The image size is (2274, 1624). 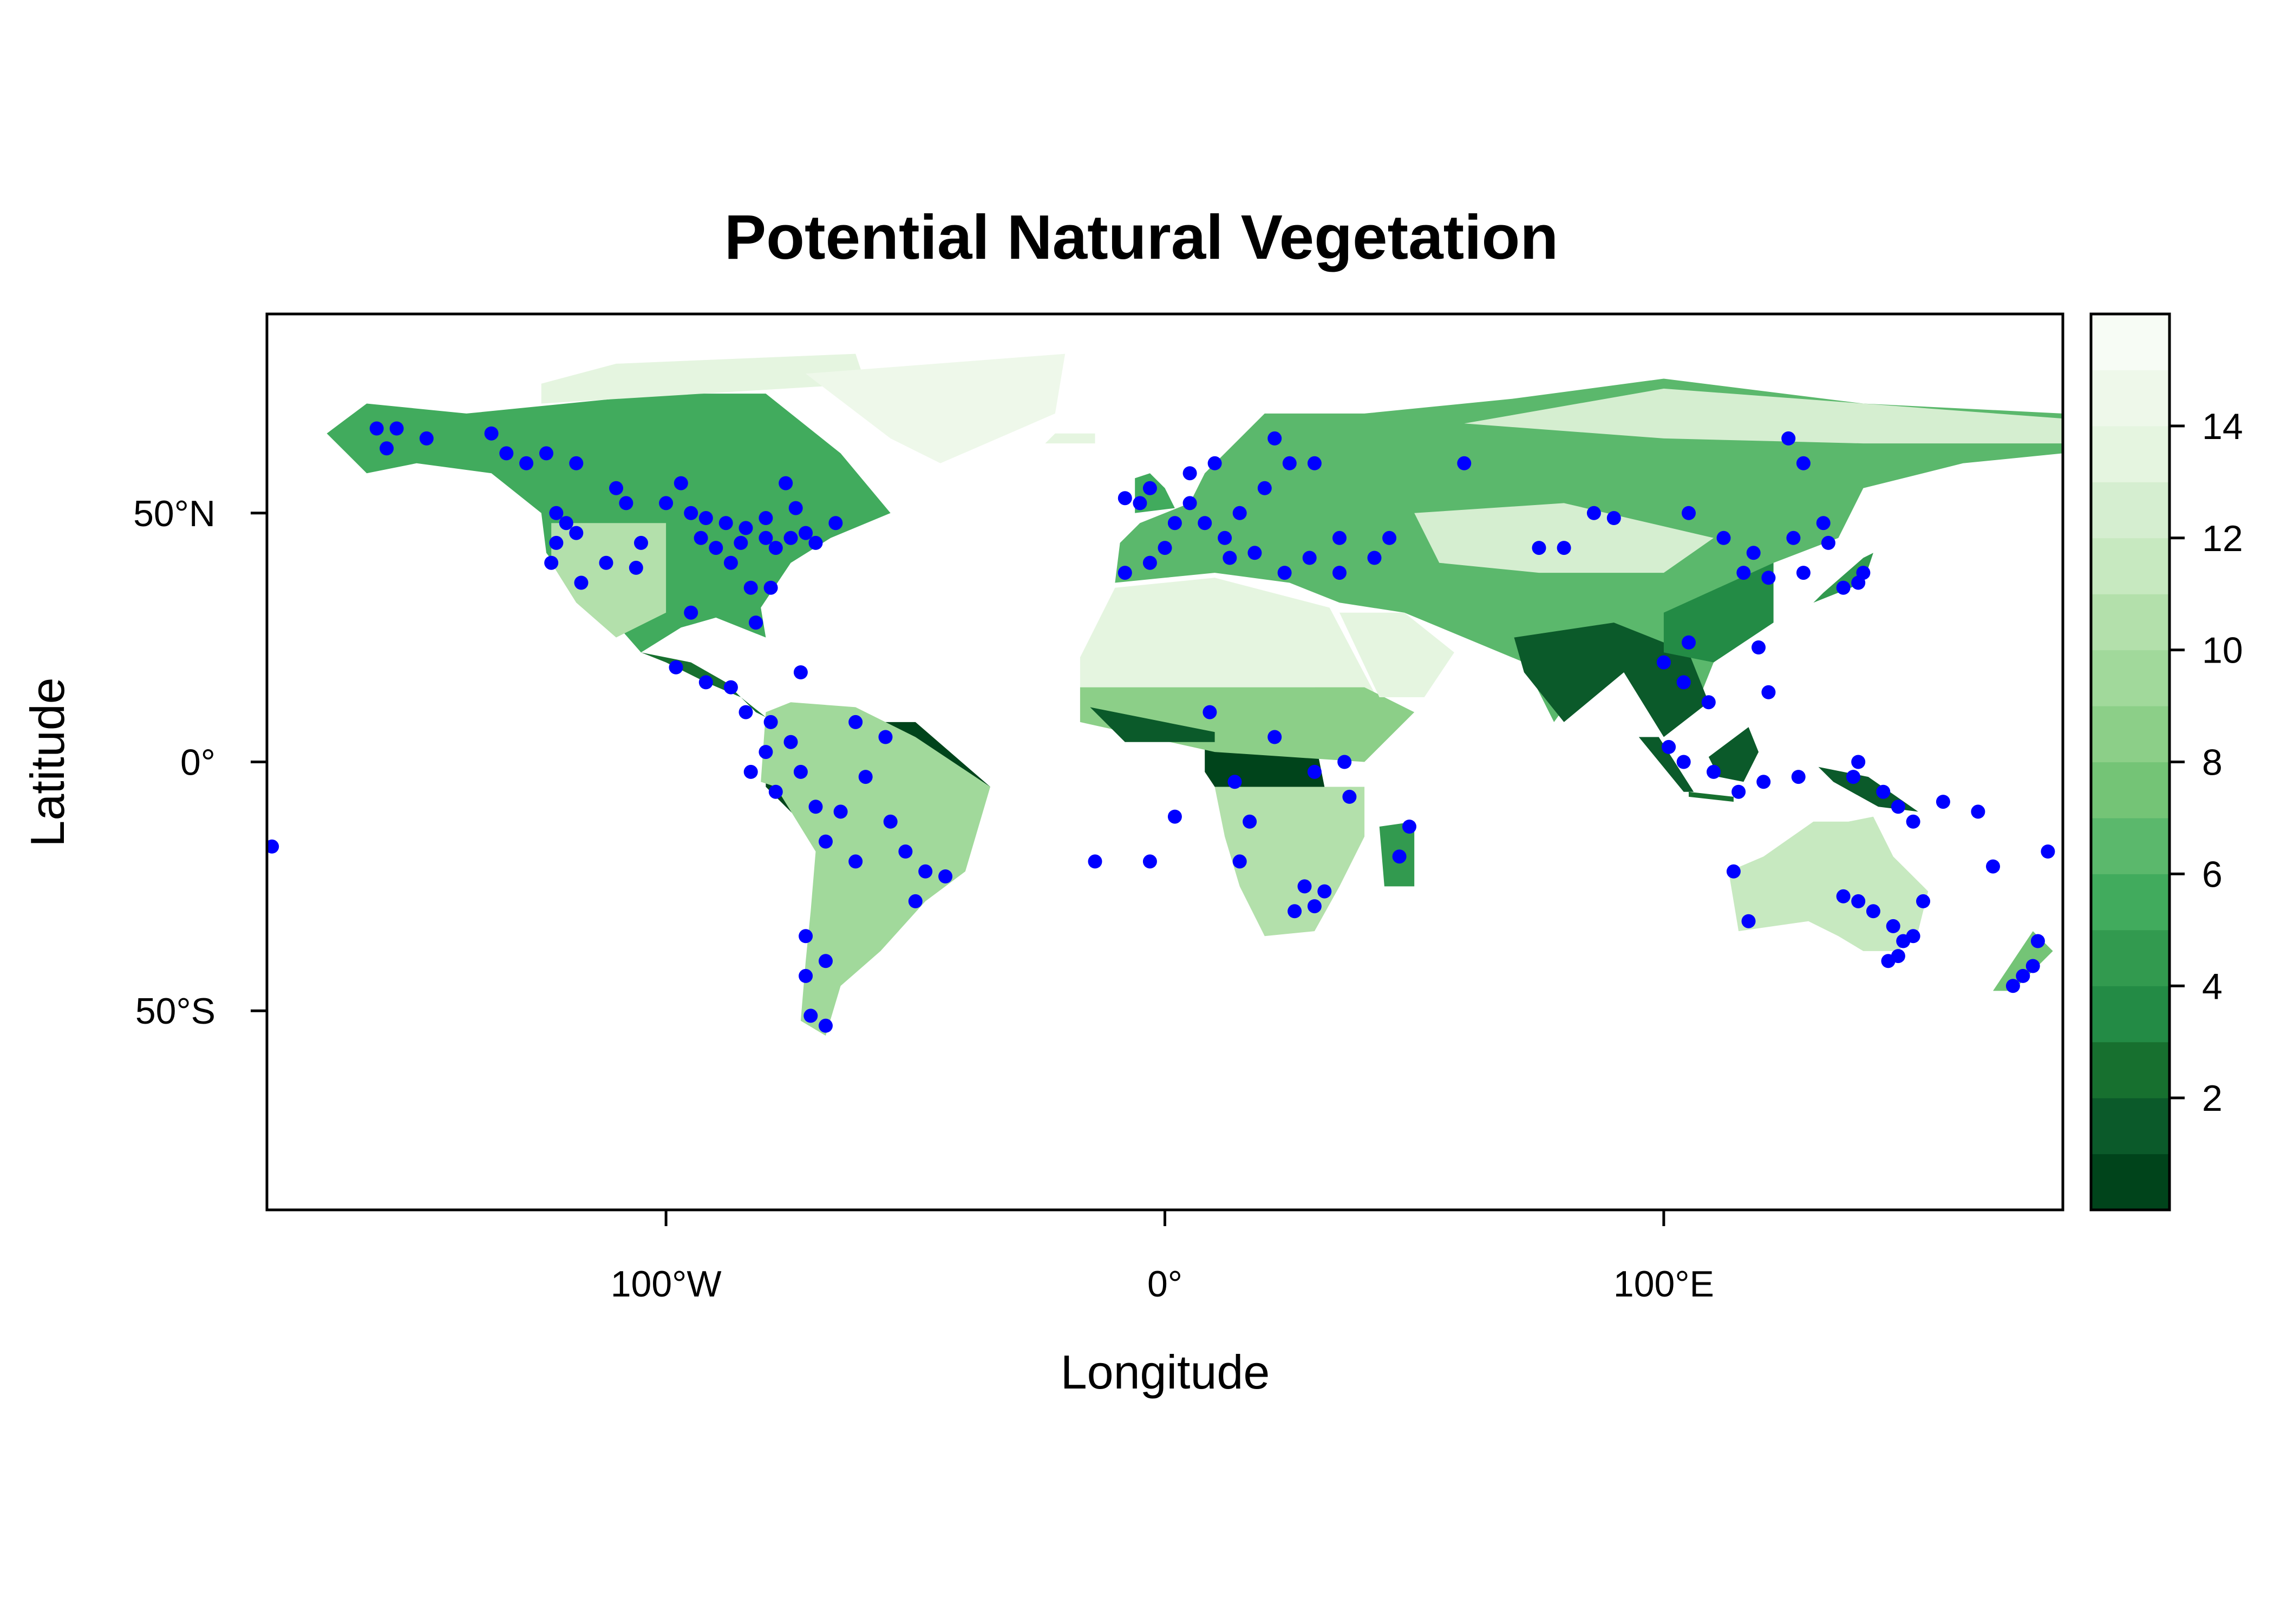 I want to click on x-tick-label-2: 100°E, so click(x=1664, y=1284).